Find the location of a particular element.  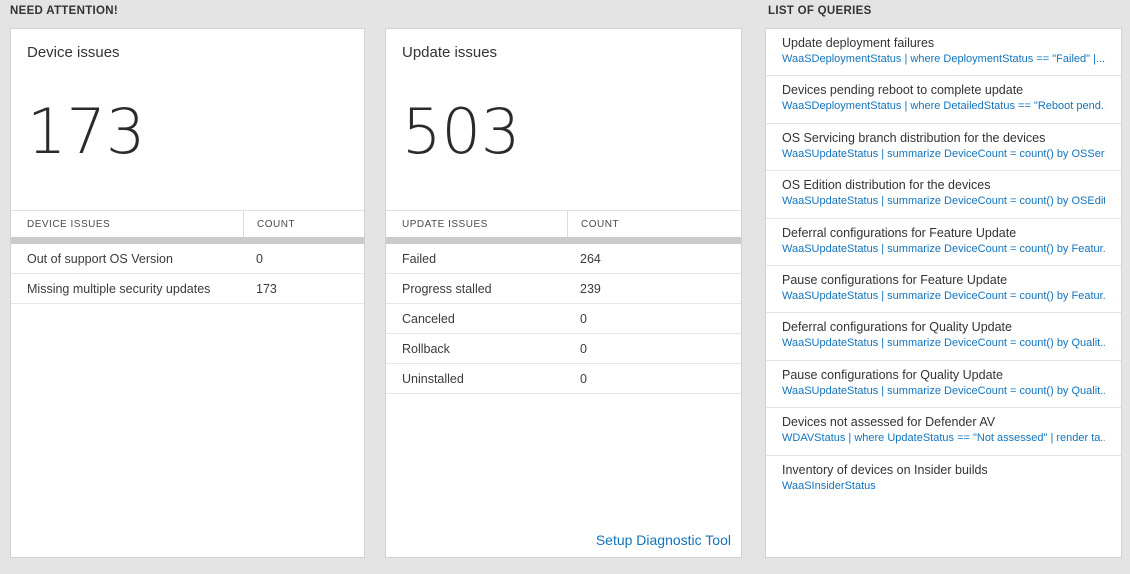

tile-title: Update issues is located at coordinates (450, 52).